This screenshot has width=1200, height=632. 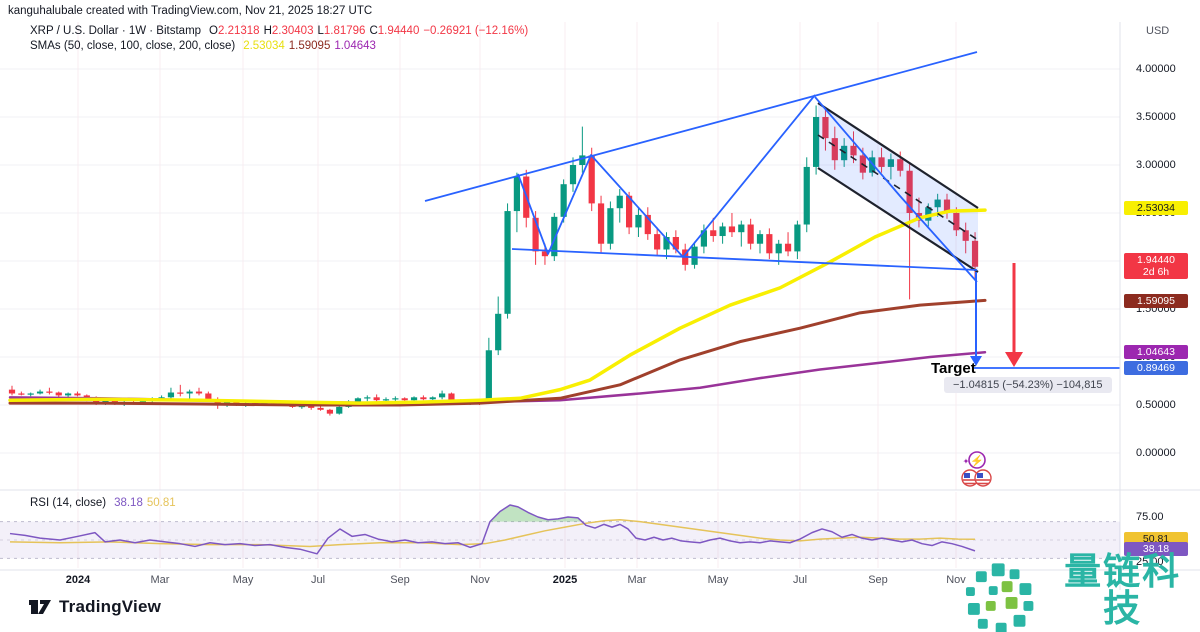 What do you see at coordinates (953, 368) in the screenshot?
I see `target-annotation-label: Target` at bounding box center [953, 368].